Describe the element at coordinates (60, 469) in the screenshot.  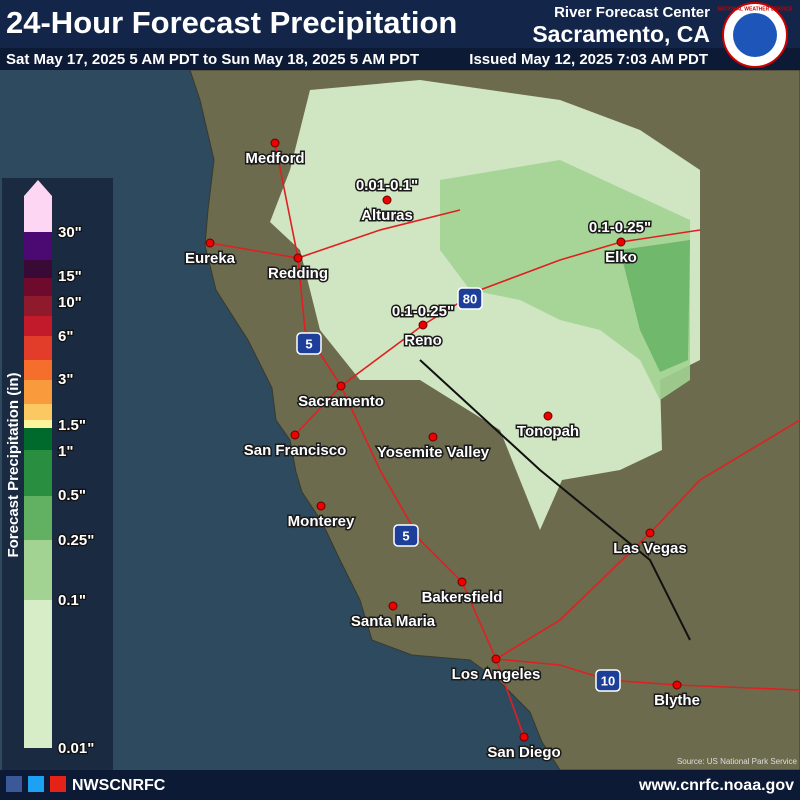
I see `legend: 30" 15" 10" 6" 3" 1.5" 1" 0.5" 0.25" 0.1" 0.01"` at that location.